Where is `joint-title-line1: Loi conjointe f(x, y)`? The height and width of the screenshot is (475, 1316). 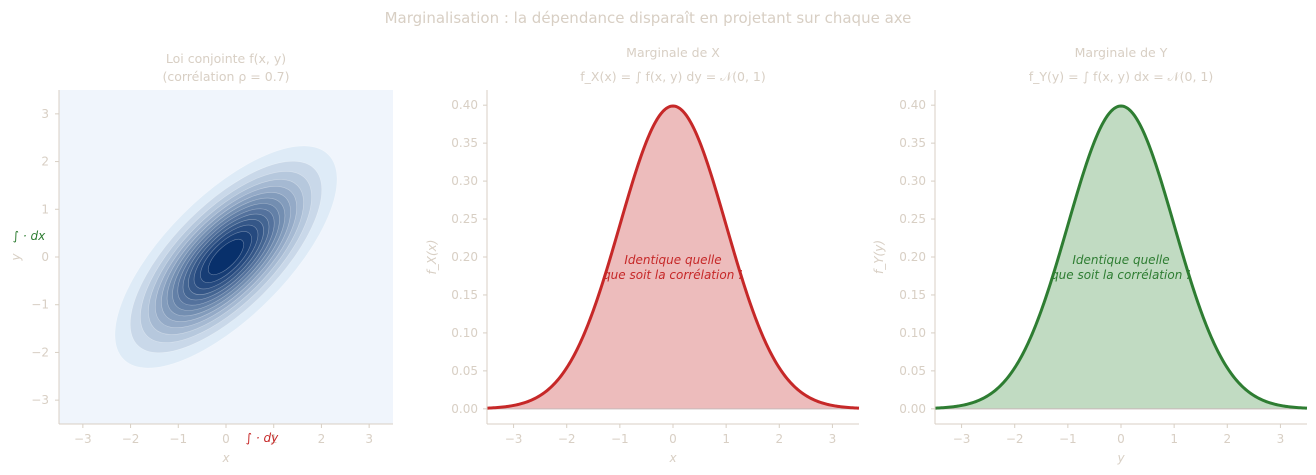
joint-title-line1: Loi conjointe f(x, y) is located at coordinates (226, 58).